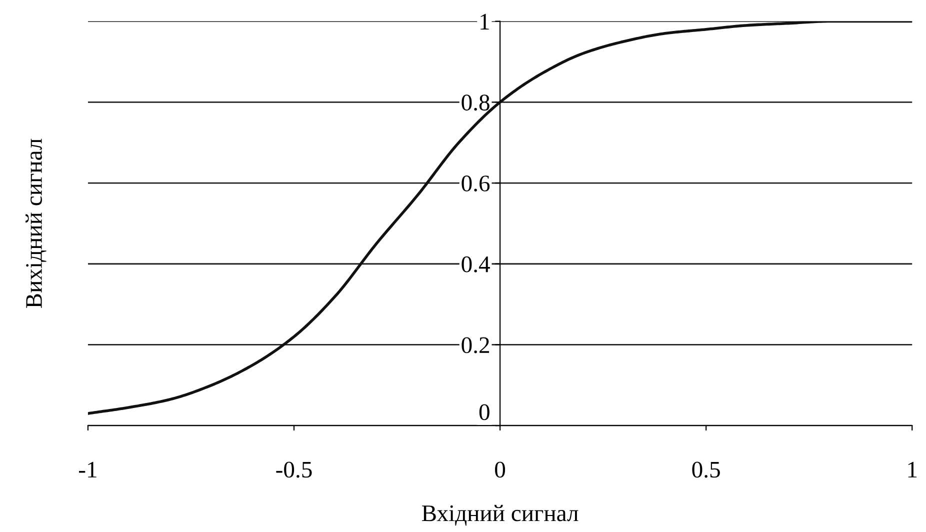 This screenshot has width=926, height=532. What do you see at coordinates (294, 470) in the screenshot?
I see `x-tick-label: -0.5` at bounding box center [294, 470].